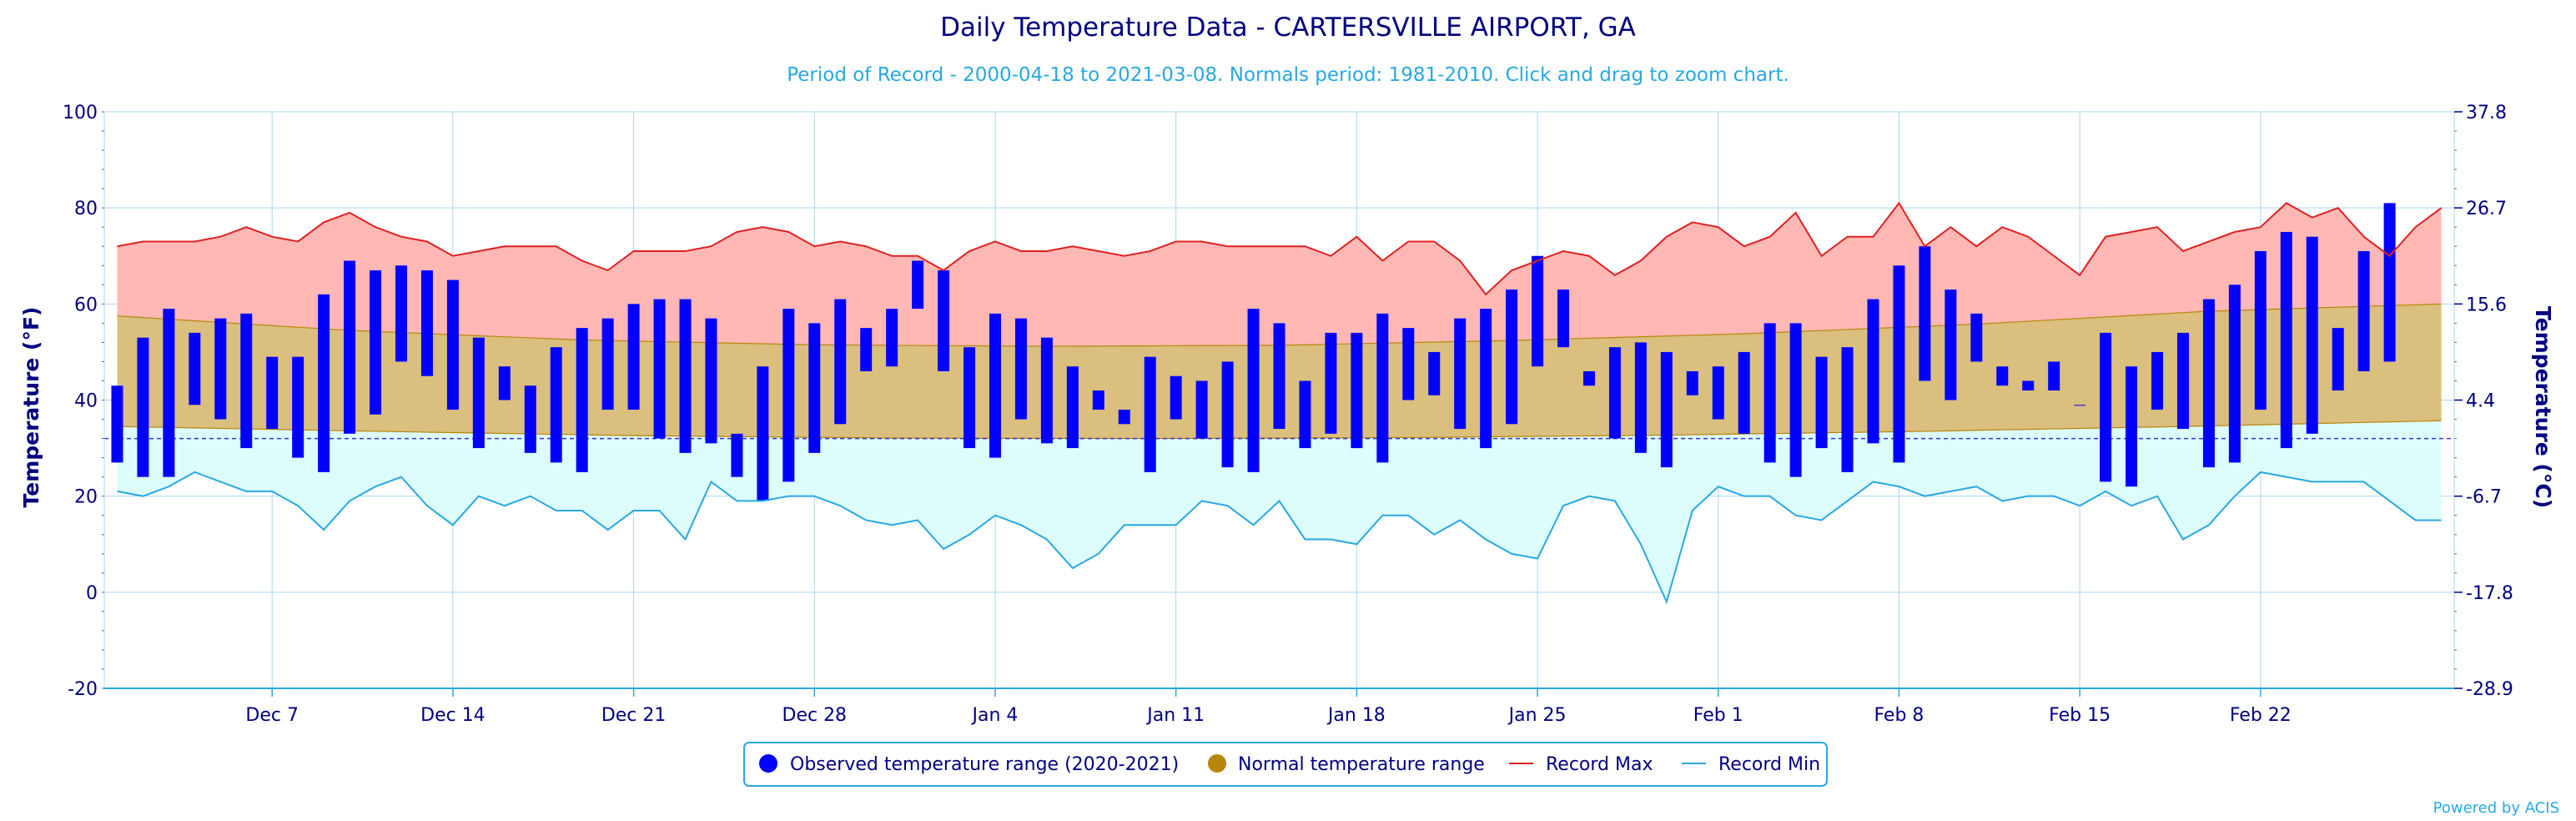 The image size is (2576, 821). What do you see at coordinates (2489, 689) in the screenshot?
I see `y-tick-label-right: -28.9` at bounding box center [2489, 689].